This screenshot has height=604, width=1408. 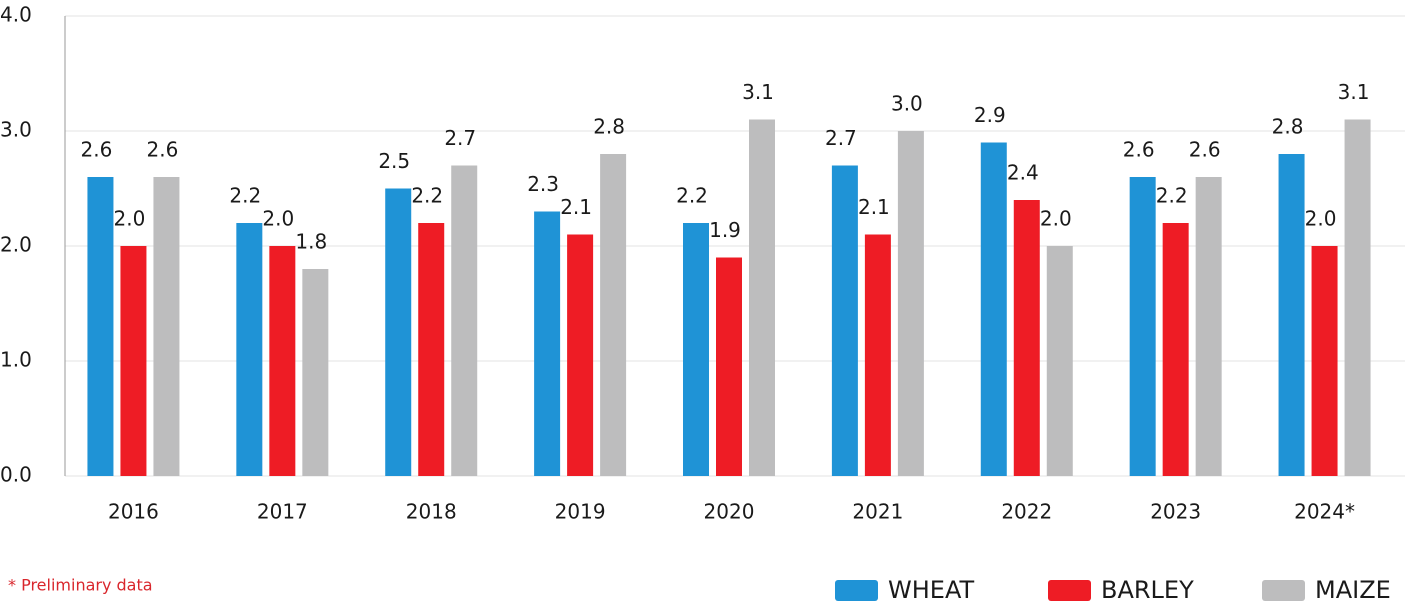 What do you see at coordinates (16, 475) in the screenshot?
I see `y-tick-label: 0.0` at bounding box center [16, 475].